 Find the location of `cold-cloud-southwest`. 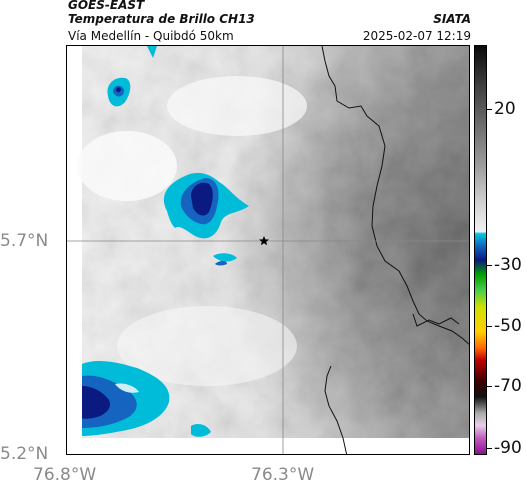

cold-cloud-southwest is located at coordinates (146, 399).